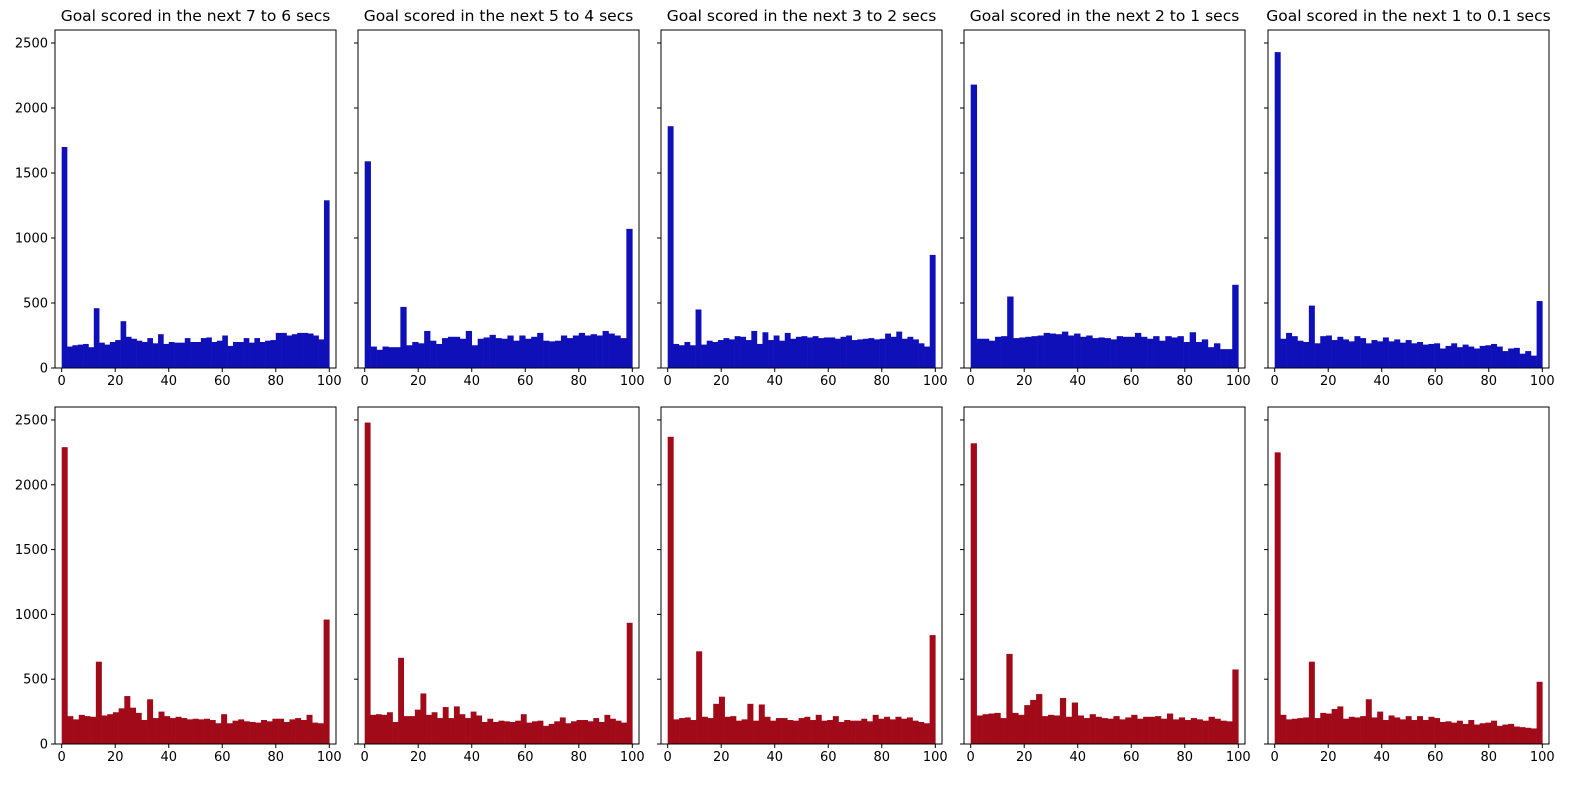 The height and width of the screenshot is (790, 1596). Describe the element at coordinates (802, 585) in the screenshot. I see `subplot-8: 0 20 40 60 80 100` at that location.